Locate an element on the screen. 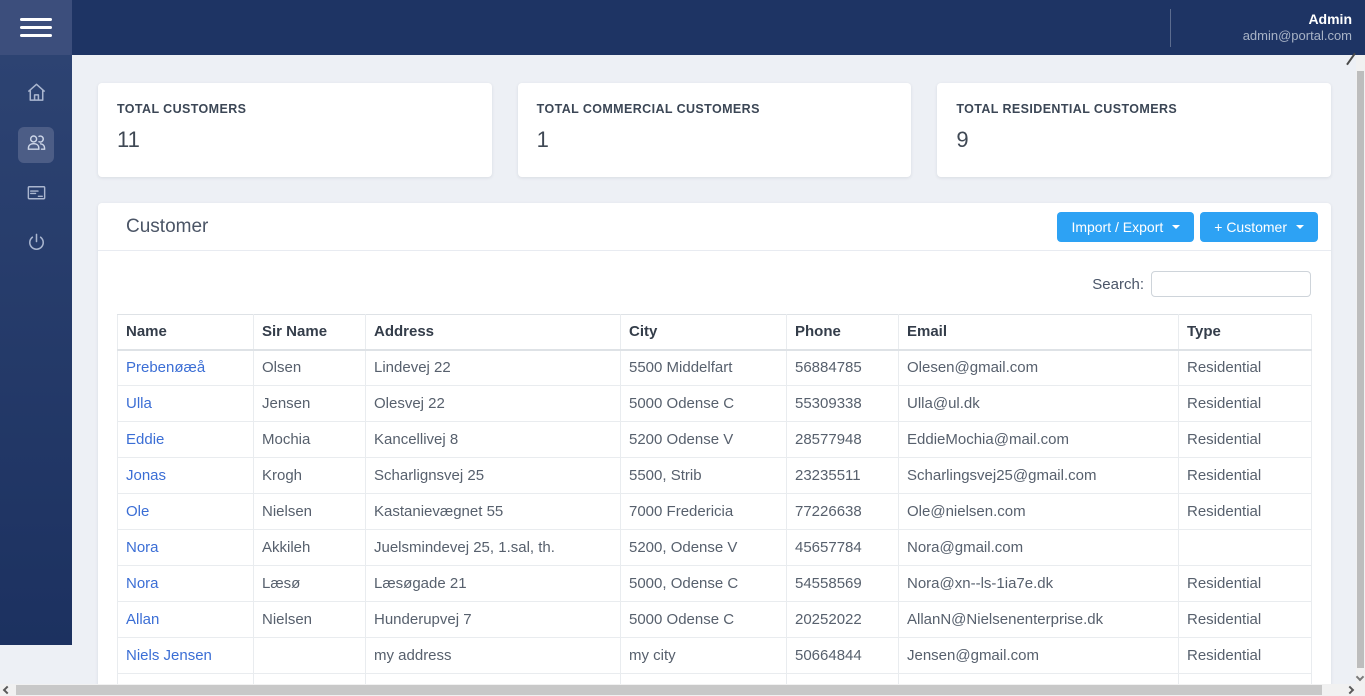 This screenshot has width=1365, height=696. cell-name: Ole is located at coordinates (185, 511).